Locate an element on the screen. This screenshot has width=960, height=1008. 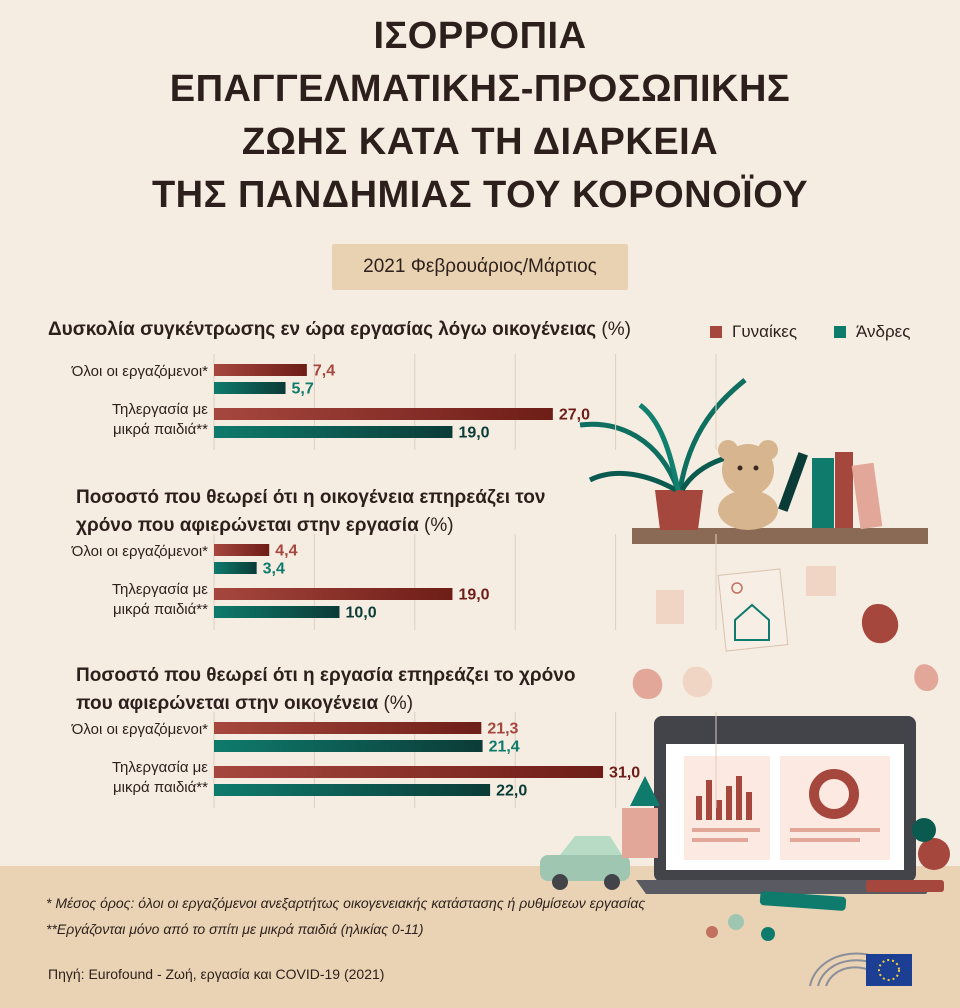
chart-3-value-label-women-1: 21,3 is located at coordinates (502, 729).